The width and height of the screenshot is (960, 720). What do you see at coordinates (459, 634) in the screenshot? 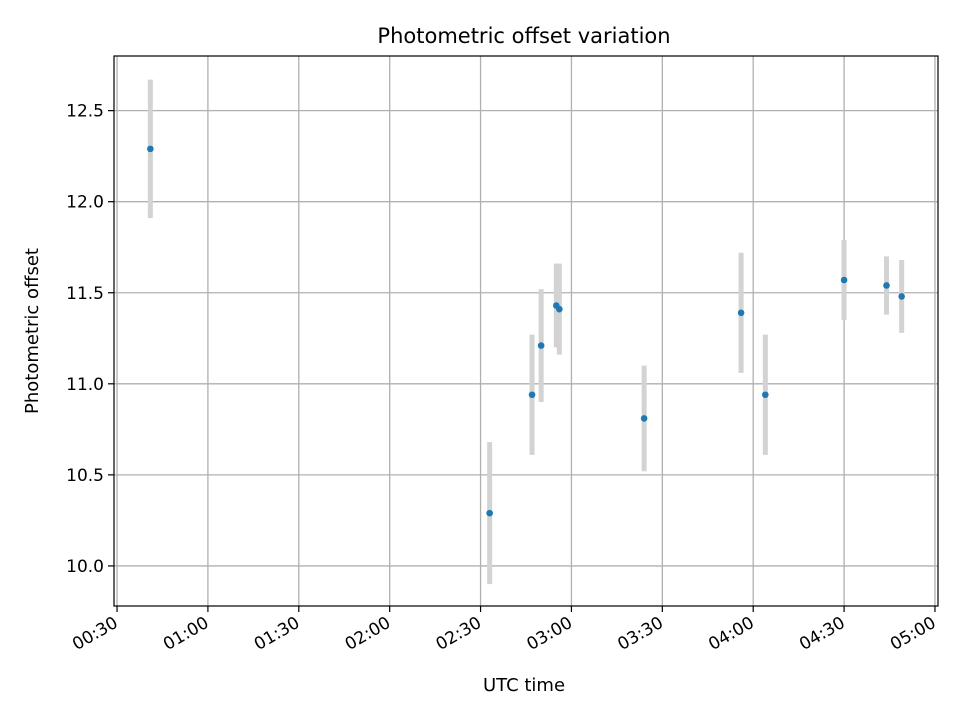
I see `x-tick-label: 02:30` at bounding box center [459, 634].